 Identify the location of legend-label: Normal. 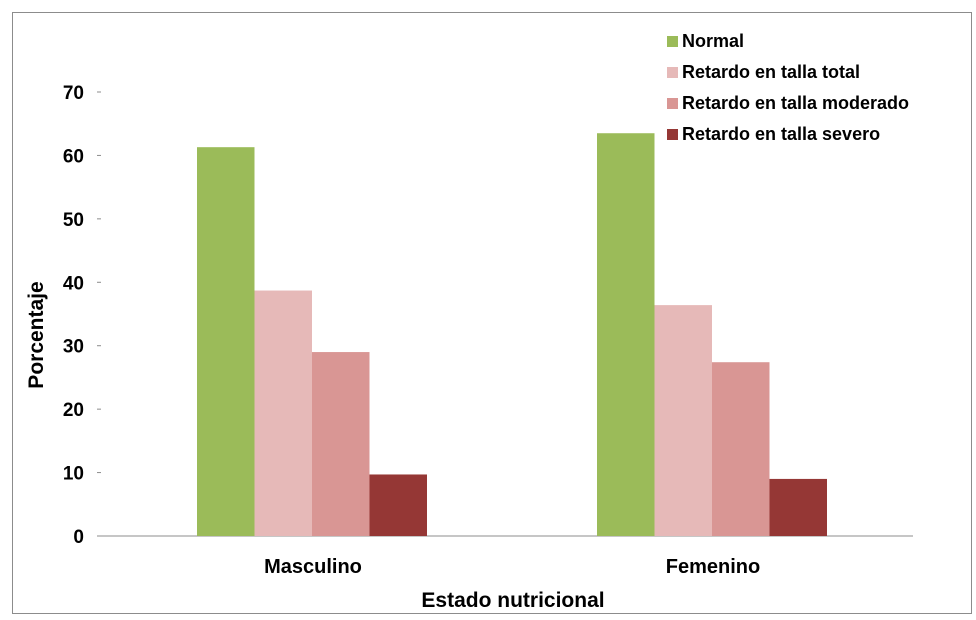
(713, 41).